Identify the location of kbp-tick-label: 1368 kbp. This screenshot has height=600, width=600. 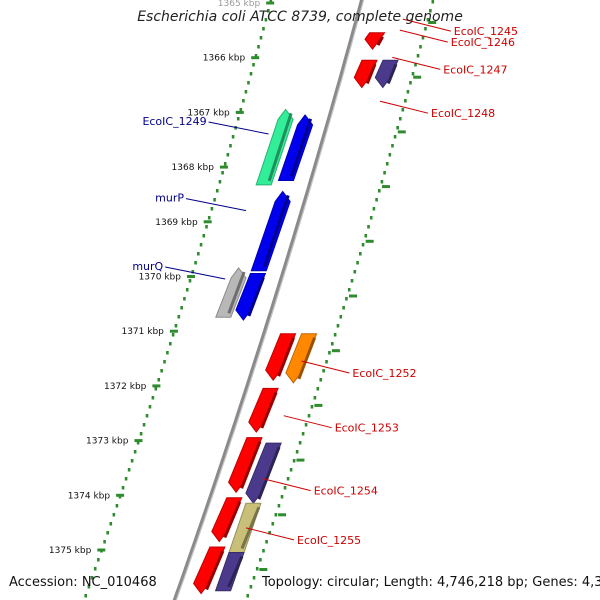
(193, 168).